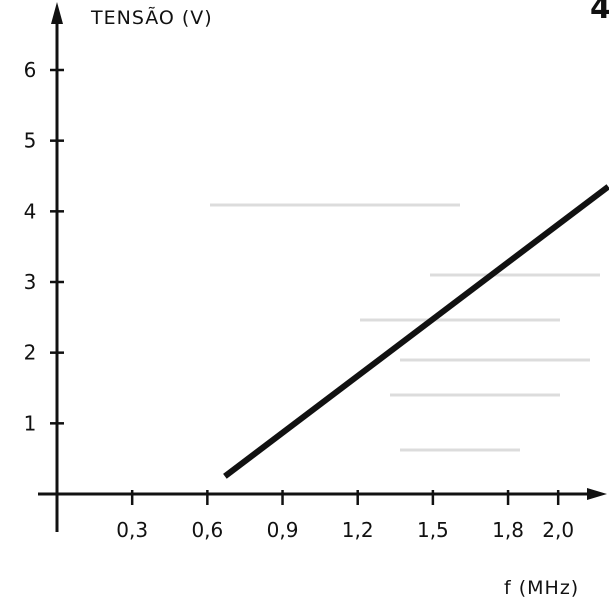 The image size is (609, 605). What do you see at coordinates (132, 530) in the screenshot?
I see `x-tick-label: 0,3` at bounding box center [132, 530].